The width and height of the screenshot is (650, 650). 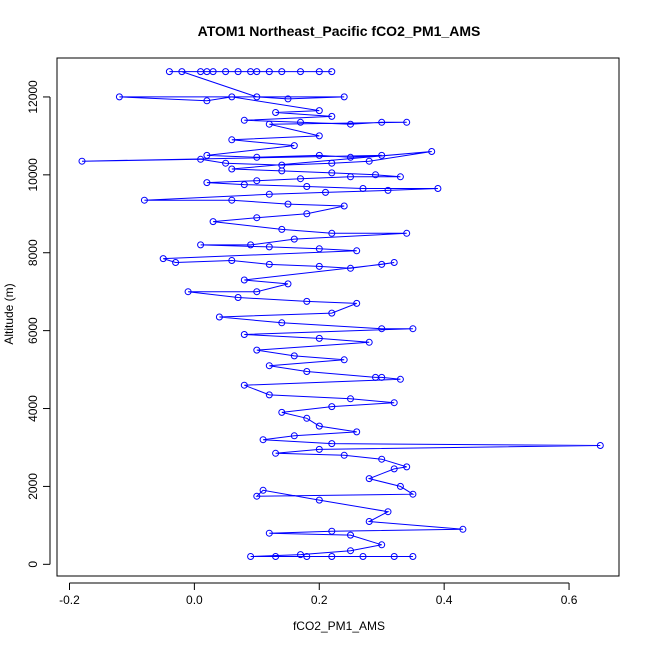 What do you see at coordinates (9, 313) in the screenshot?
I see `y-axis-label: Altitude (m)` at bounding box center [9, 313].